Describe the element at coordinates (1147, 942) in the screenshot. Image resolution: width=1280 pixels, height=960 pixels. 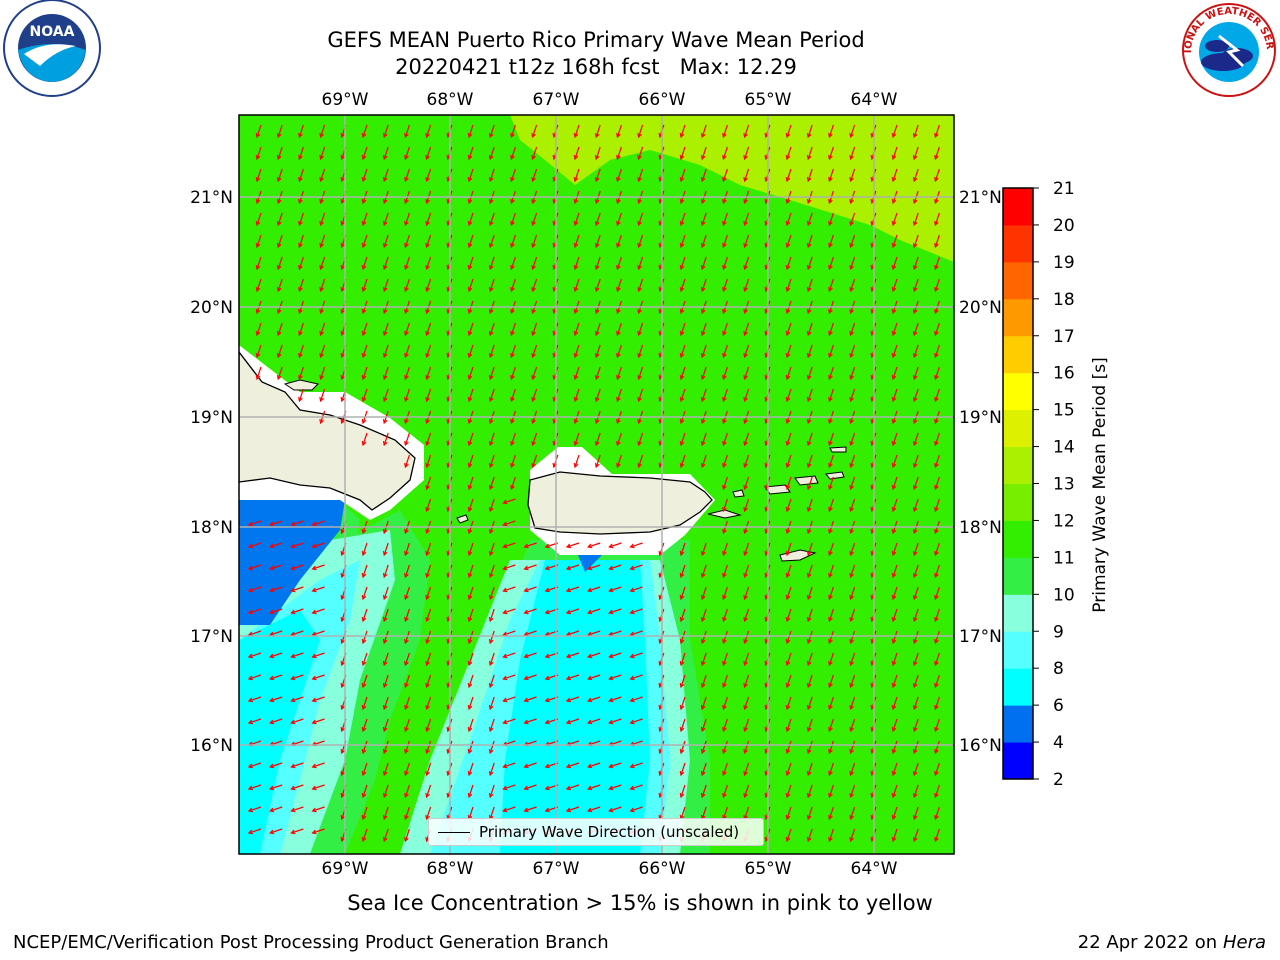
I see `footer-date-text: 22 Apr 2022 on` at that location.